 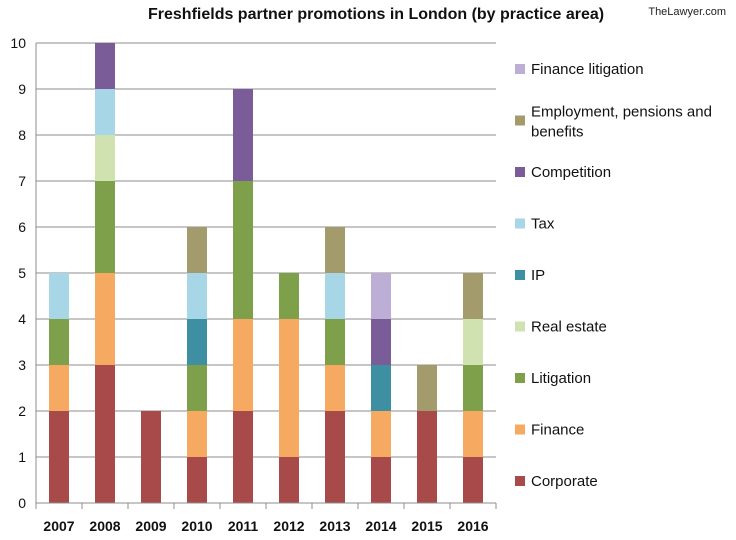 What do you see at coordinates (520, 326) in the screenshot?
I see `legend-swatch-real-estate` at bounding box center [520, 326].